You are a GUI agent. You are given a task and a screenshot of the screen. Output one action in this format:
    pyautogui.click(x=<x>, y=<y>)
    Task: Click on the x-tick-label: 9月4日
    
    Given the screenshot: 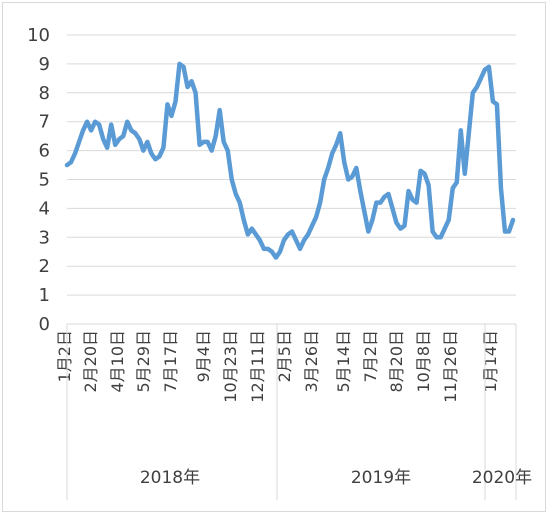 What is the action you would take?
    pyautogui.click(x=203, y=356)
    